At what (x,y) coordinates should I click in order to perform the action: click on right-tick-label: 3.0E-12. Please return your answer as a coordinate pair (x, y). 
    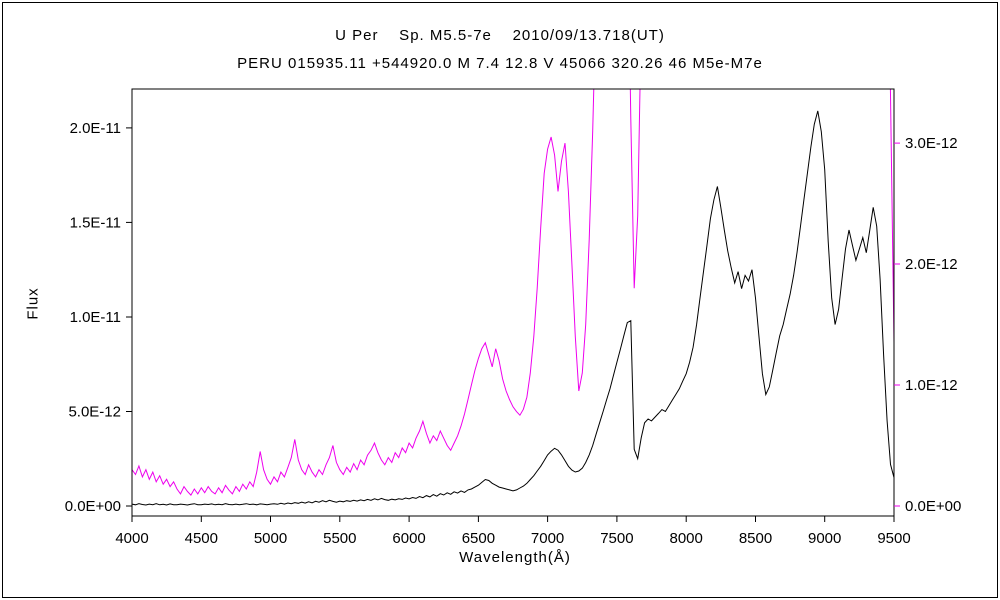
    Looking at the image, I should click on (931, 143).